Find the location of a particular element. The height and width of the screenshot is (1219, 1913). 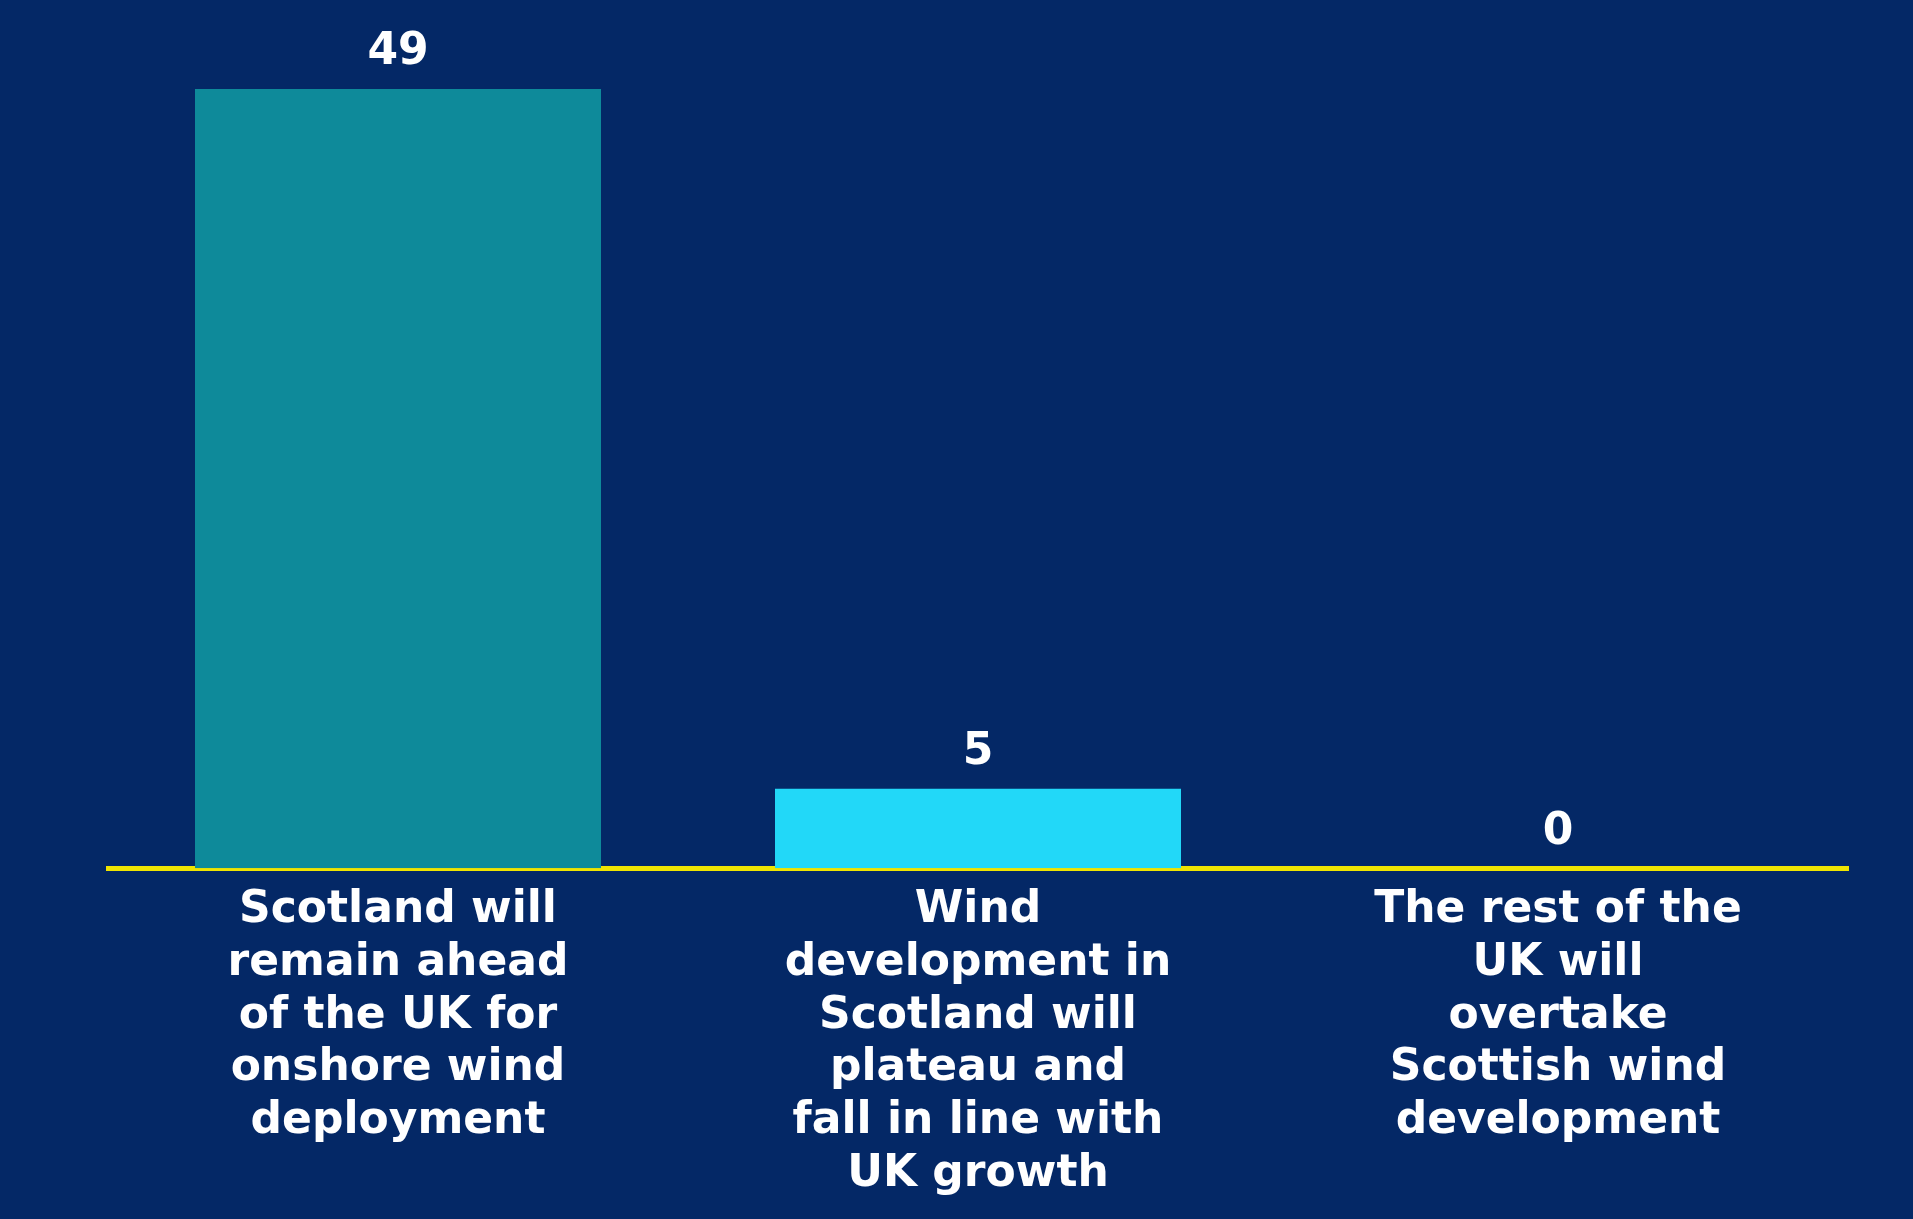

x-tick-label: Wind development in Scotland will plateau and fall in line with UK growth is located at coordinates (978, 1039).